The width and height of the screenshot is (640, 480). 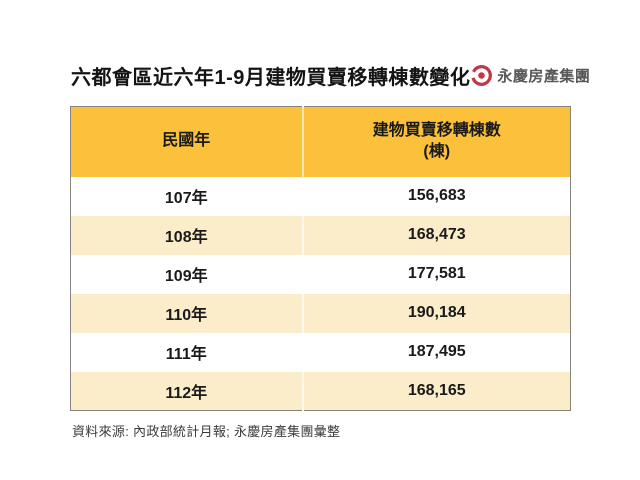 I want to click on column-header-count-line1: 建物買賣移轉棟數, so click(x=436, y=130).